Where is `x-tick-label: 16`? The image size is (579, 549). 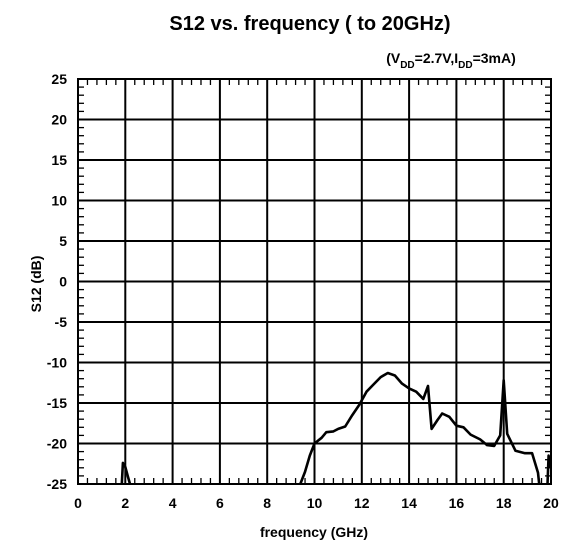
x-tick-label: 16 is located at coordinates (457, 503).